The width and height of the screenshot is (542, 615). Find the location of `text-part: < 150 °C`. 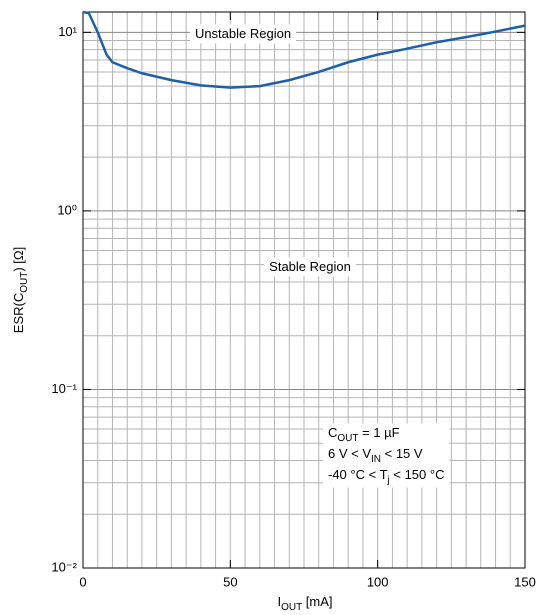

text-part: < 150 °C is located at coordinates (417, 474).